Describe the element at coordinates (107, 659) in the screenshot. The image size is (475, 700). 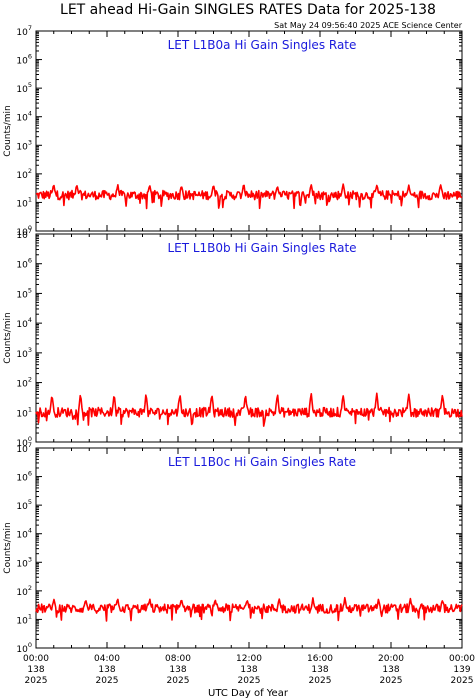
I see `x-tick-label: 04:00` at that location.